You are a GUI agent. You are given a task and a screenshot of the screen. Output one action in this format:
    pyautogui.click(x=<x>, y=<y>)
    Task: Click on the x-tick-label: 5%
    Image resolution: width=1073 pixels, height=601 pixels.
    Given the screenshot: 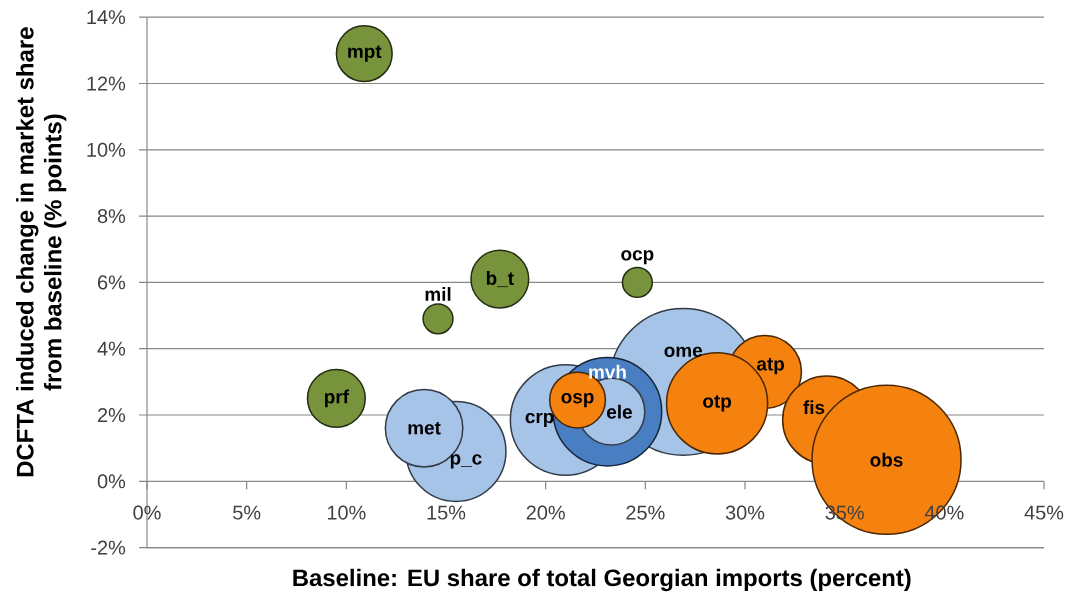 What is the action you would take?
    pyautogui.click(x=247, y=512)
    